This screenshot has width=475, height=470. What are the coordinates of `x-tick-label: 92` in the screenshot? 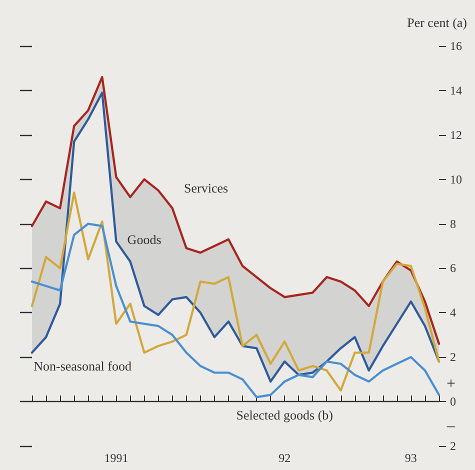 It's located at (284, 458).